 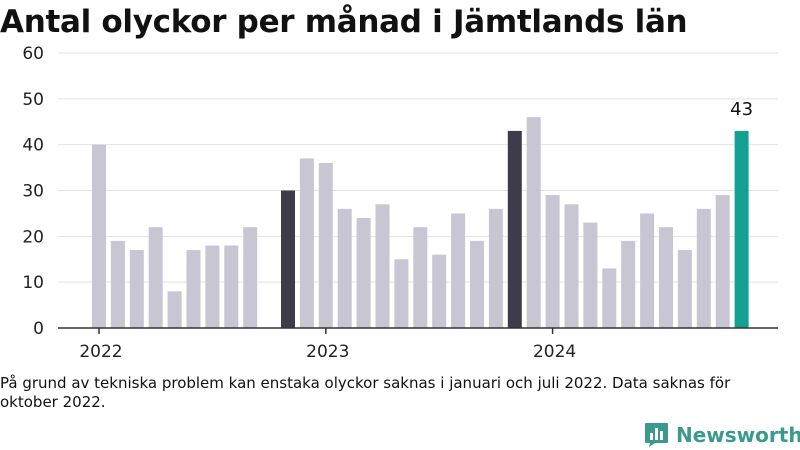 I want to click on x-tick-label-2023: 2023, so click(x=327, y=352).